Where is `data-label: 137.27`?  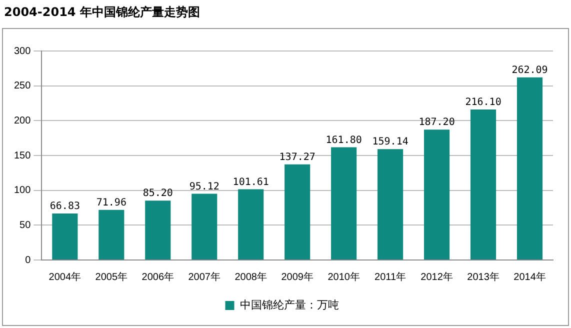
data-label: 137.27 is located at coordinates (297, 157).